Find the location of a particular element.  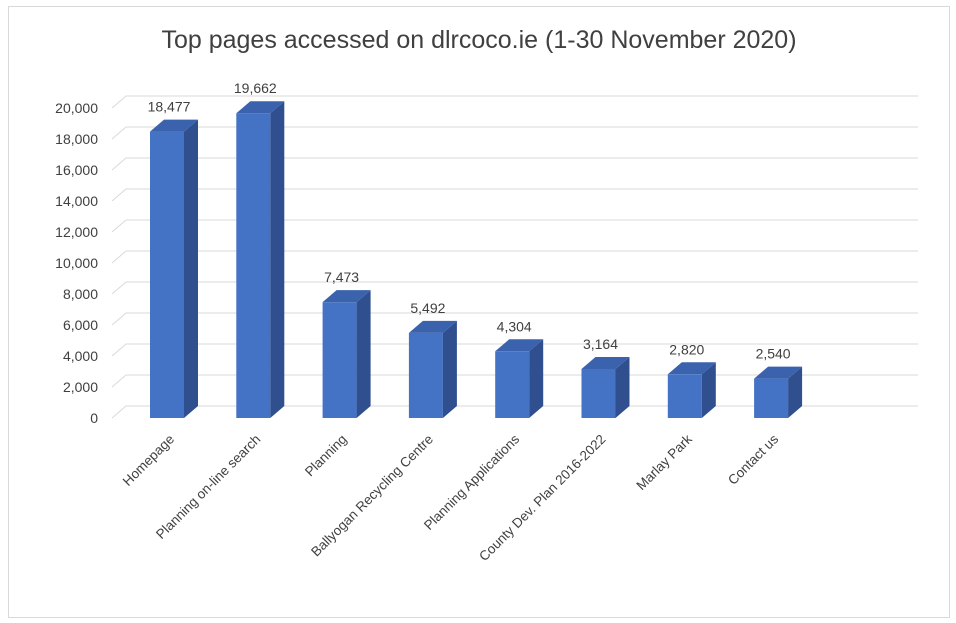

y-tick-label: 18,000 is located at coordinates (76, 139).